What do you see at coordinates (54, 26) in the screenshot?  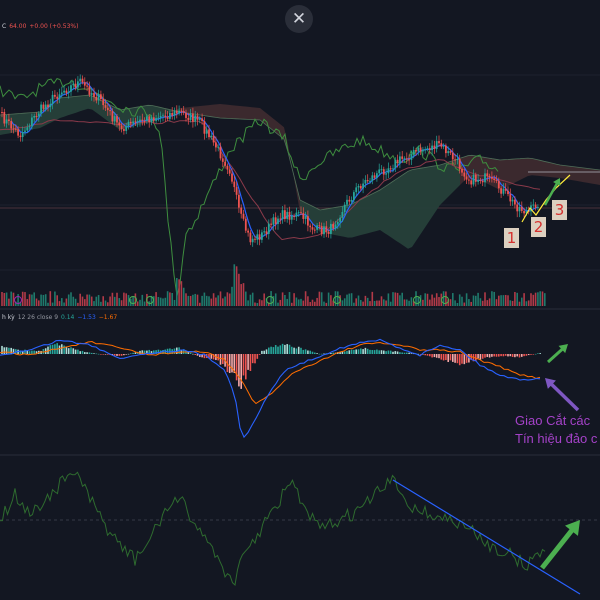 I see `legend-change: +0.00 (+0.53%)` at bounding box center [54, 26].